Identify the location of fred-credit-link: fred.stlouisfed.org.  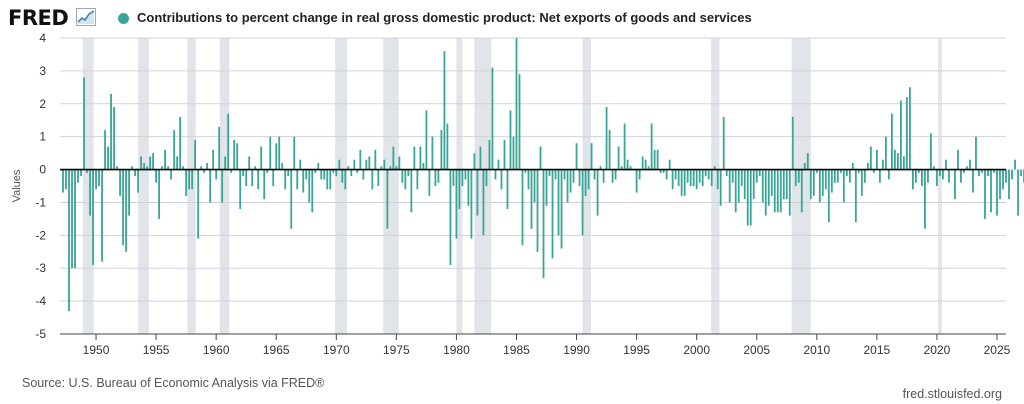
(952, 394).